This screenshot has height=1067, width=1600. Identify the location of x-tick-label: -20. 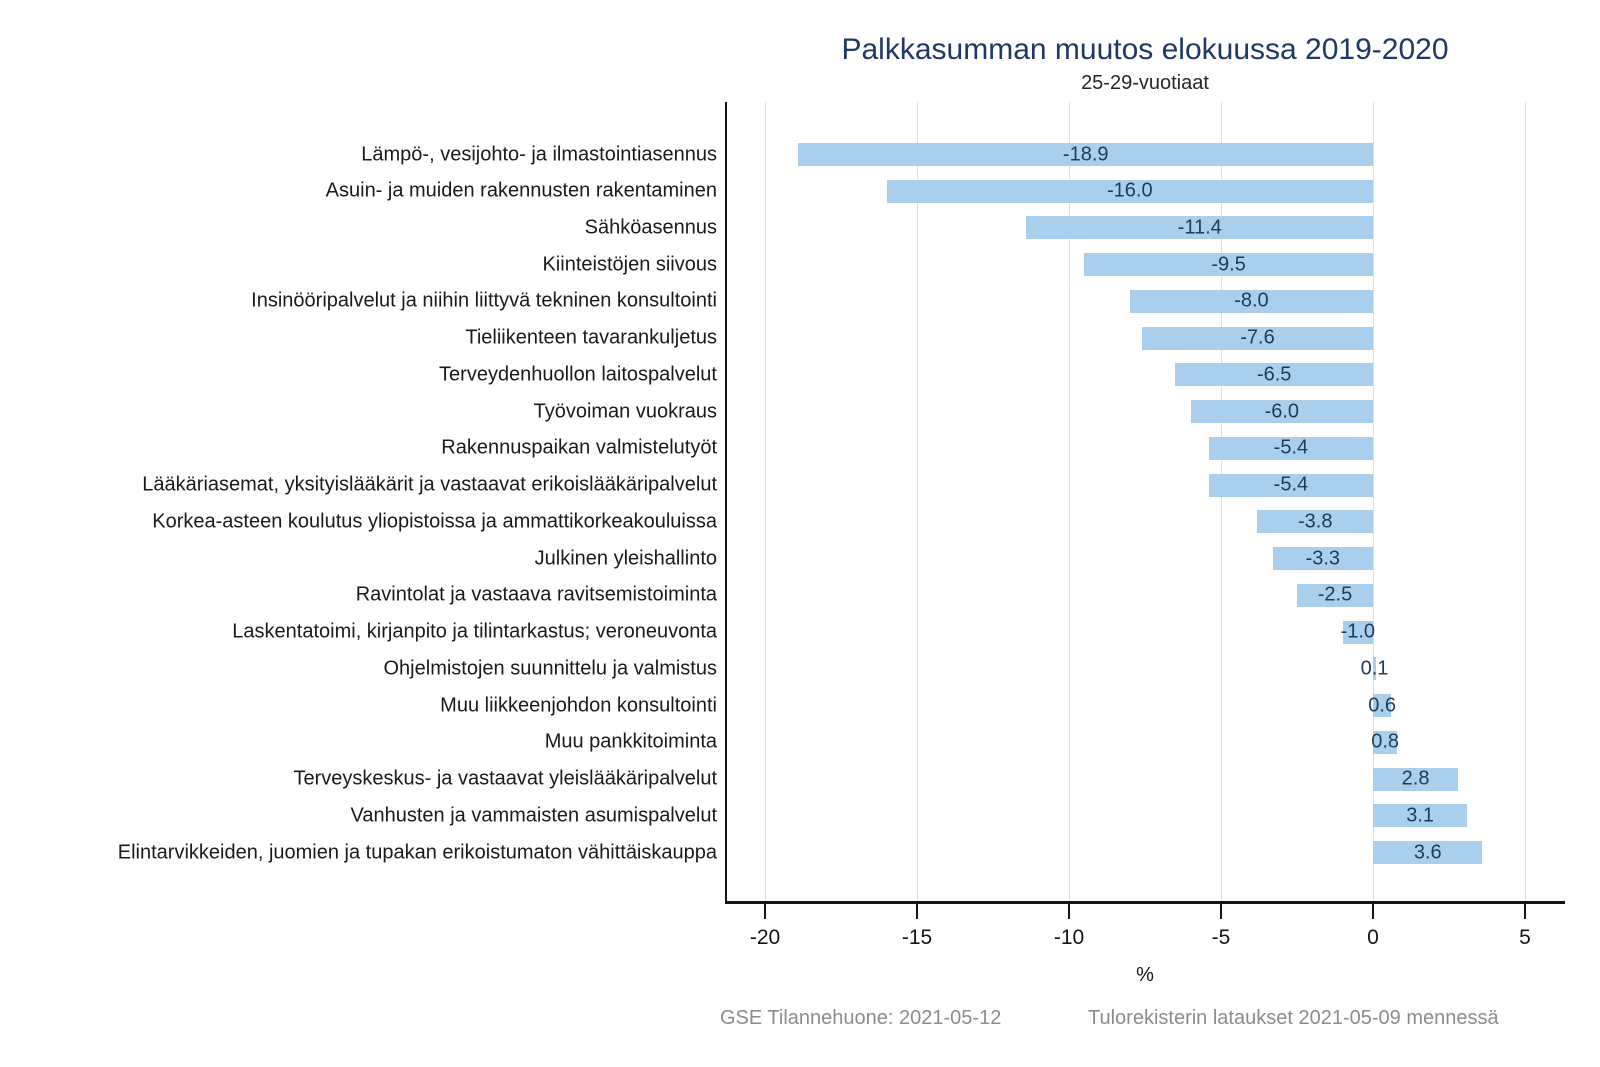
(765, 937).